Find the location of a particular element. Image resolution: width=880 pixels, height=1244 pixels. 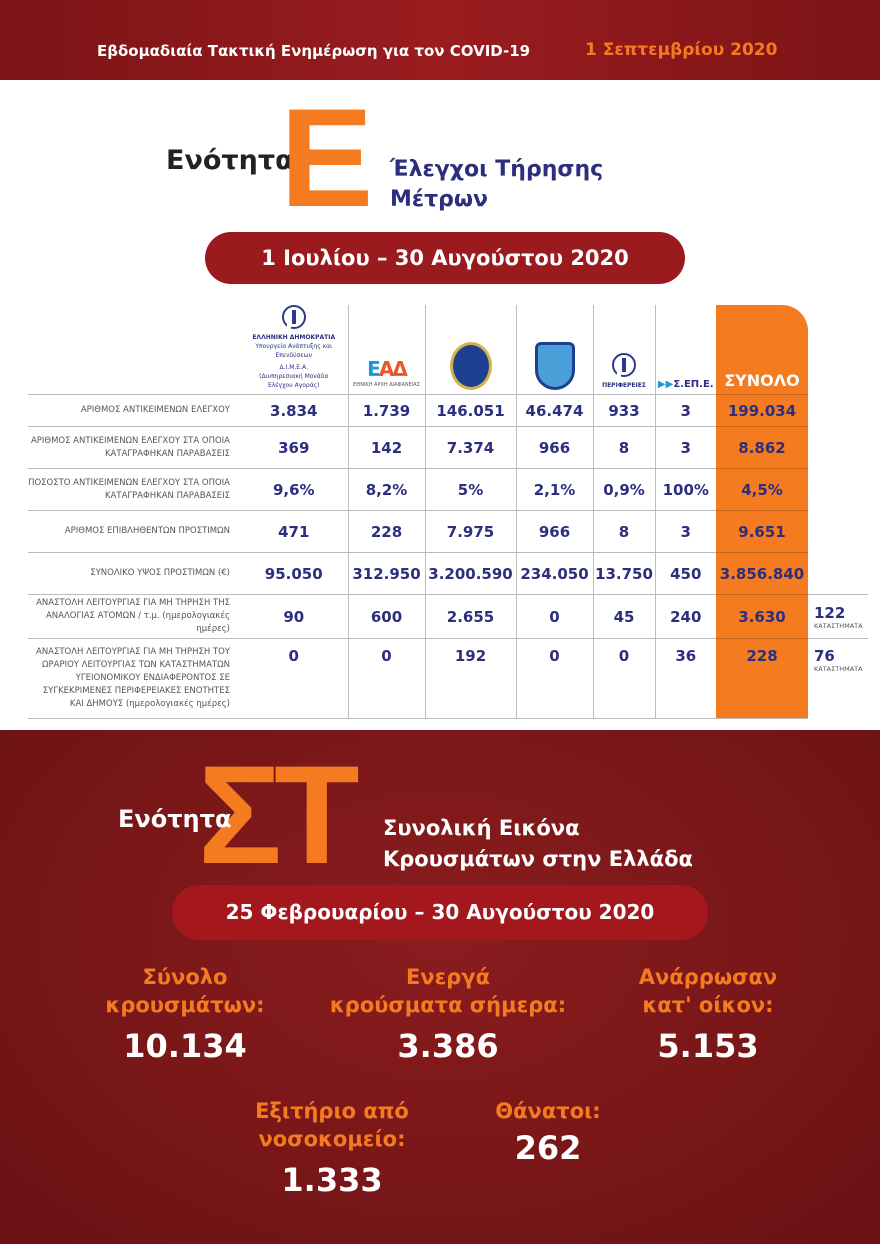

stat-value: 10.134 is located at coordinates (185, 1046).